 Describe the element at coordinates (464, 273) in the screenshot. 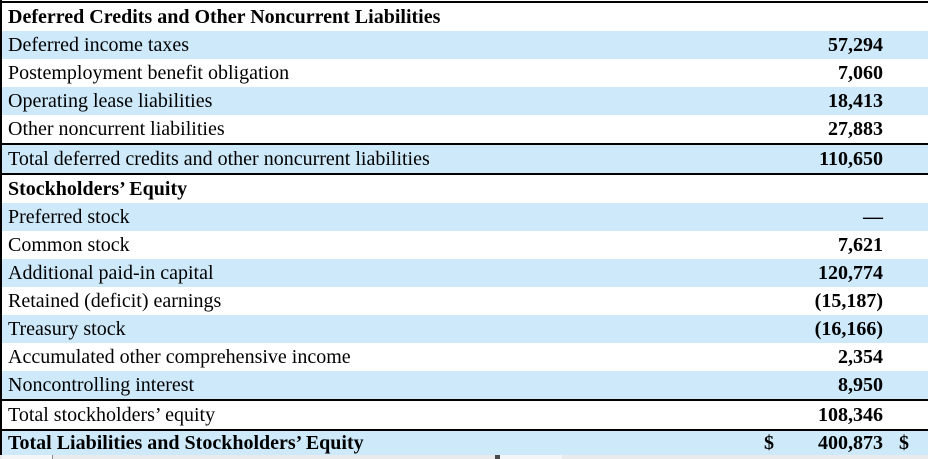

I see `row-additional-paid-in-capital: Additional paid-in capital 120,774` at that location.